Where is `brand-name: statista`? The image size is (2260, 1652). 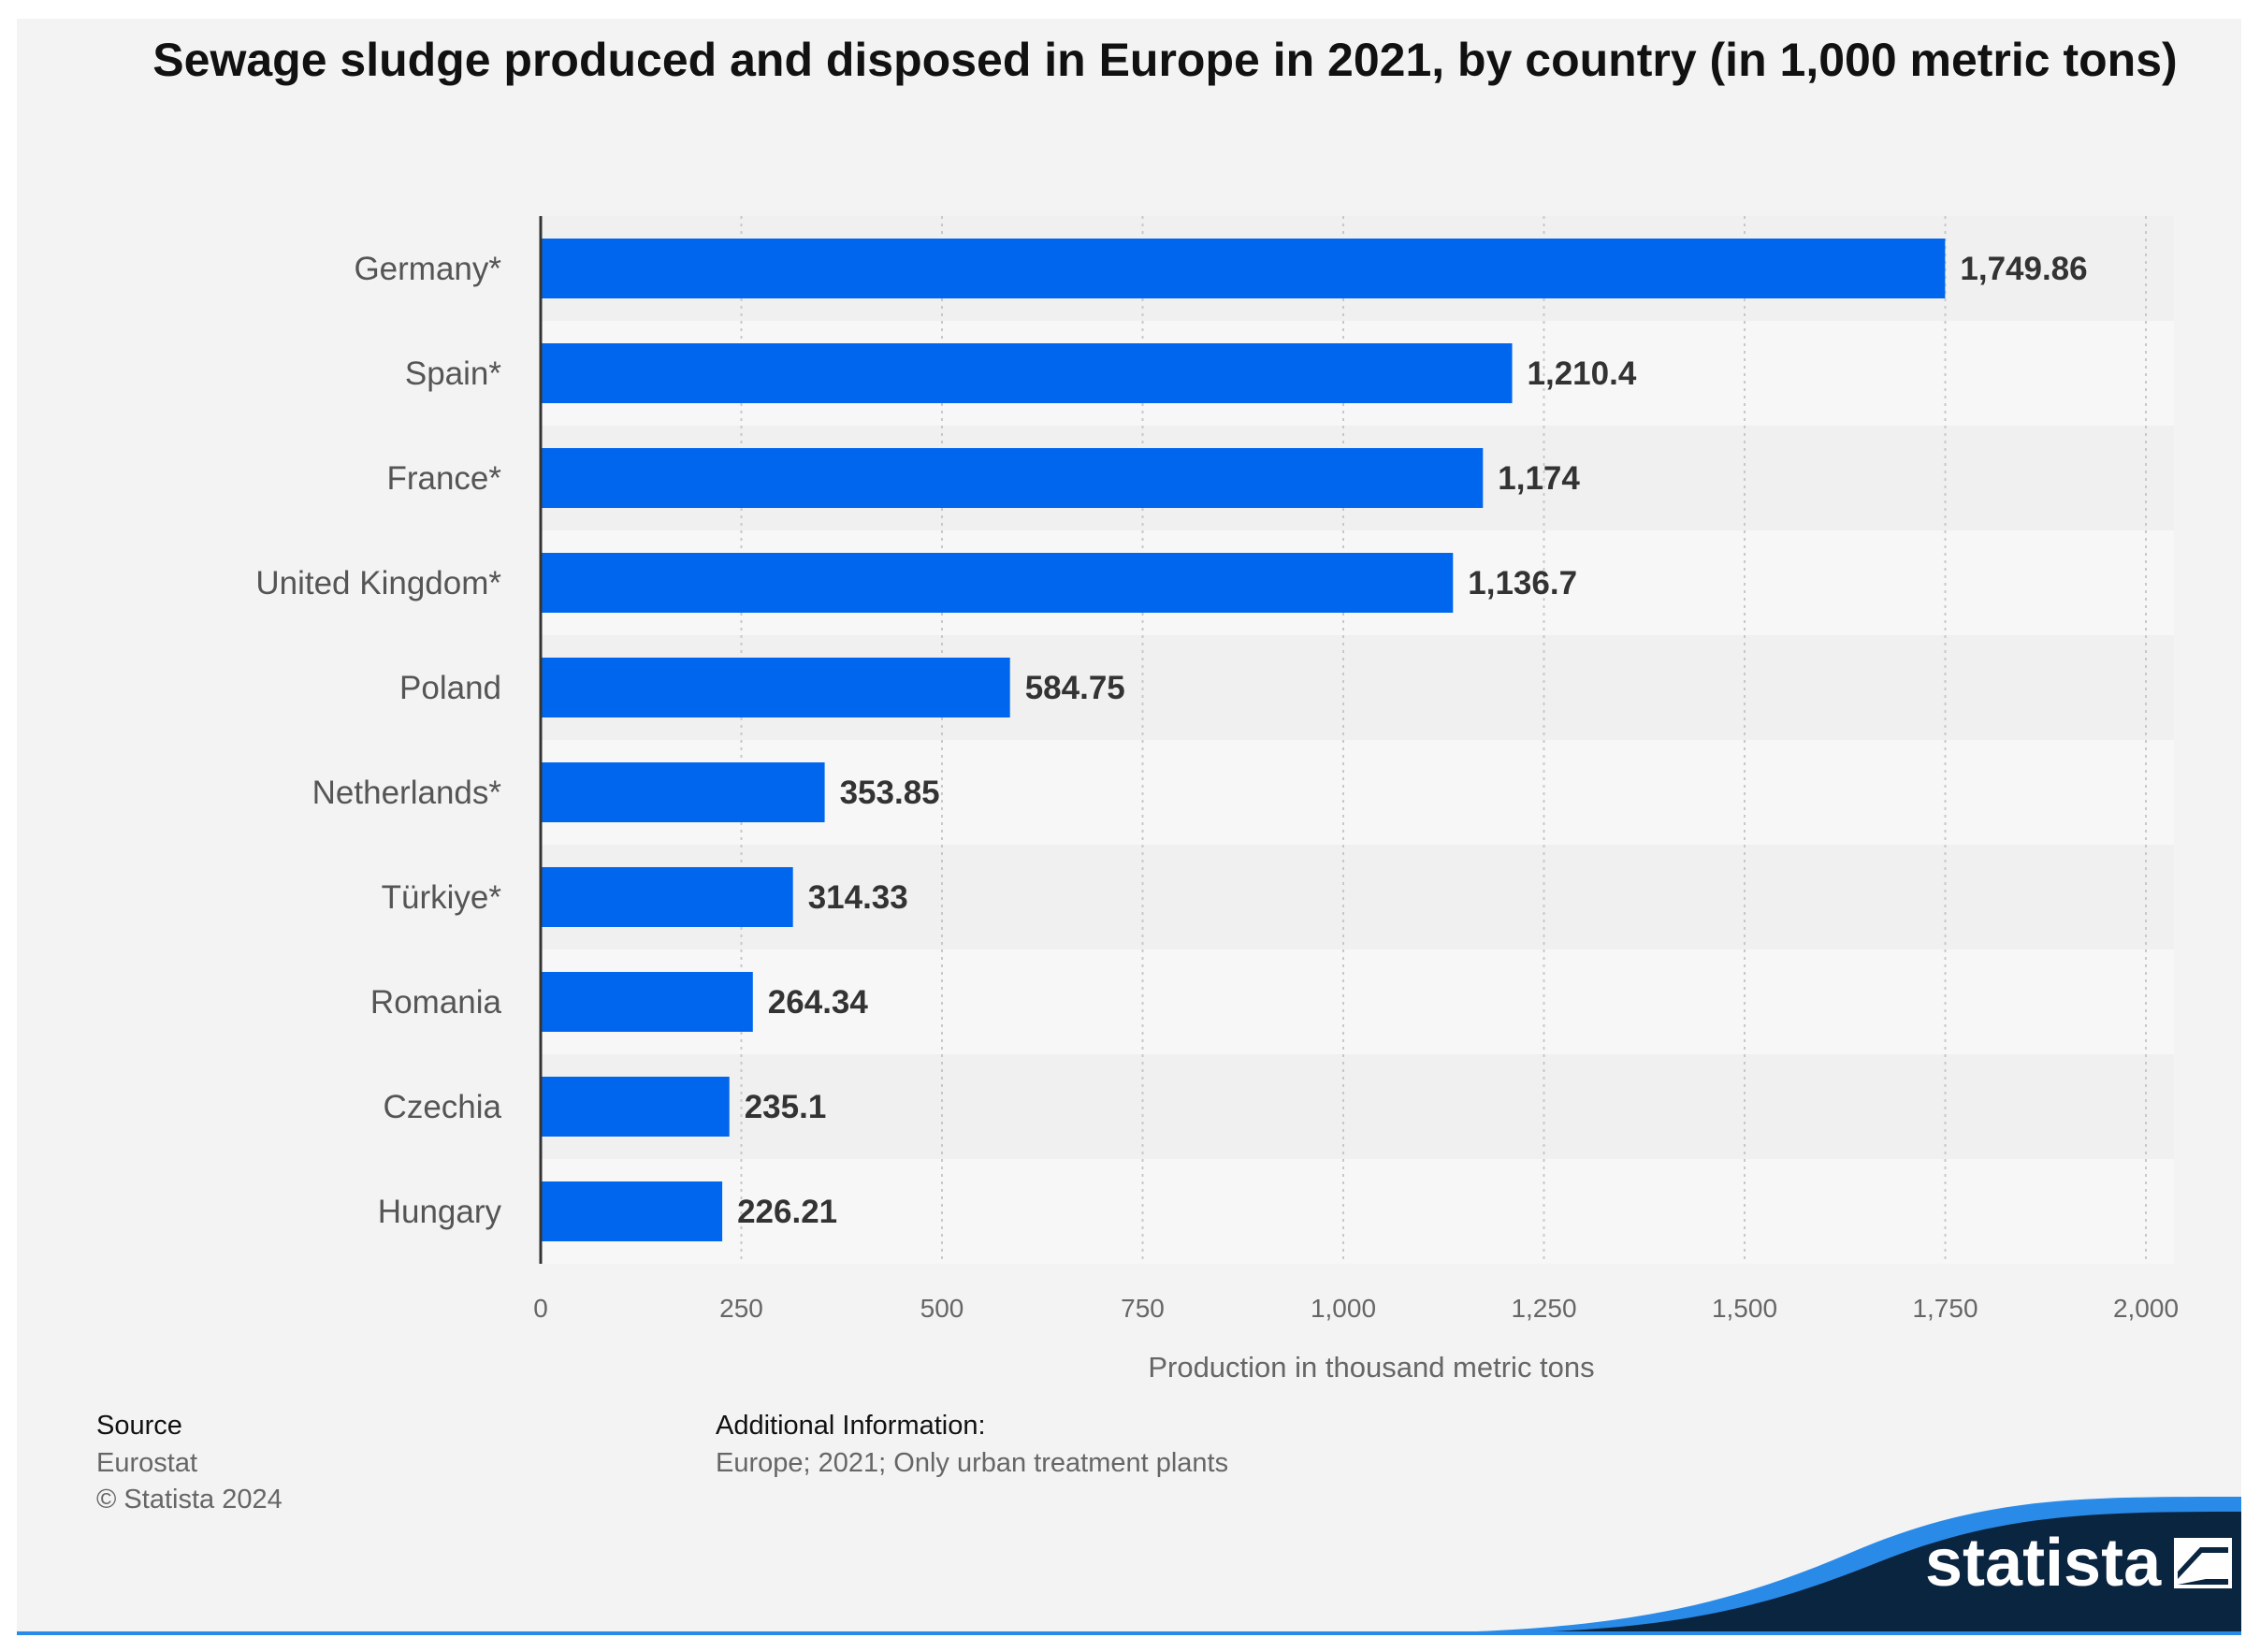
brand-name: statista is located at coordinates (2043, 1563).